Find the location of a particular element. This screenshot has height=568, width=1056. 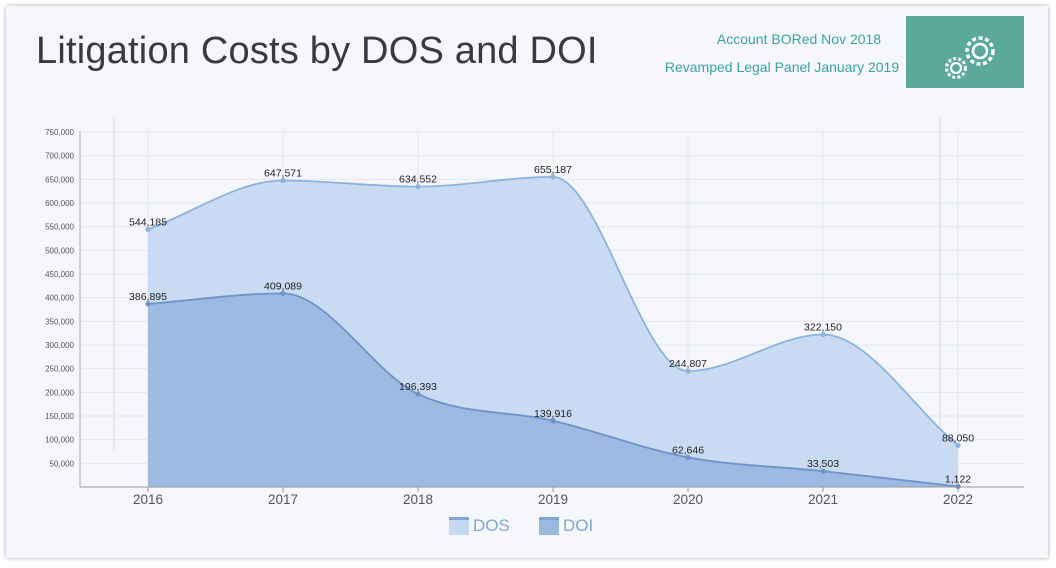

y-tick-label: 450,000 is located at coordinates (59, 274).